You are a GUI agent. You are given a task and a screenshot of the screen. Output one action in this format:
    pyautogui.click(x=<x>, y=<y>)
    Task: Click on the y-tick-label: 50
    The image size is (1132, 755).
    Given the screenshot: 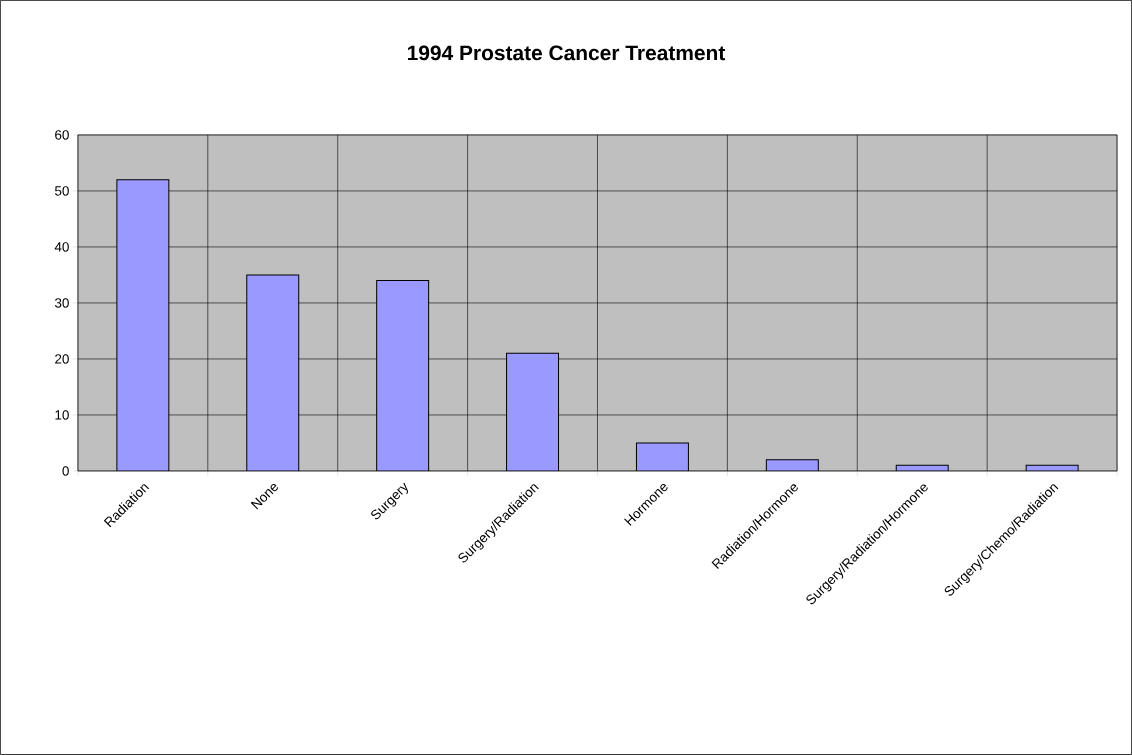 What is the action you would take?
    pyautogui.click(x=61, y=191)
    